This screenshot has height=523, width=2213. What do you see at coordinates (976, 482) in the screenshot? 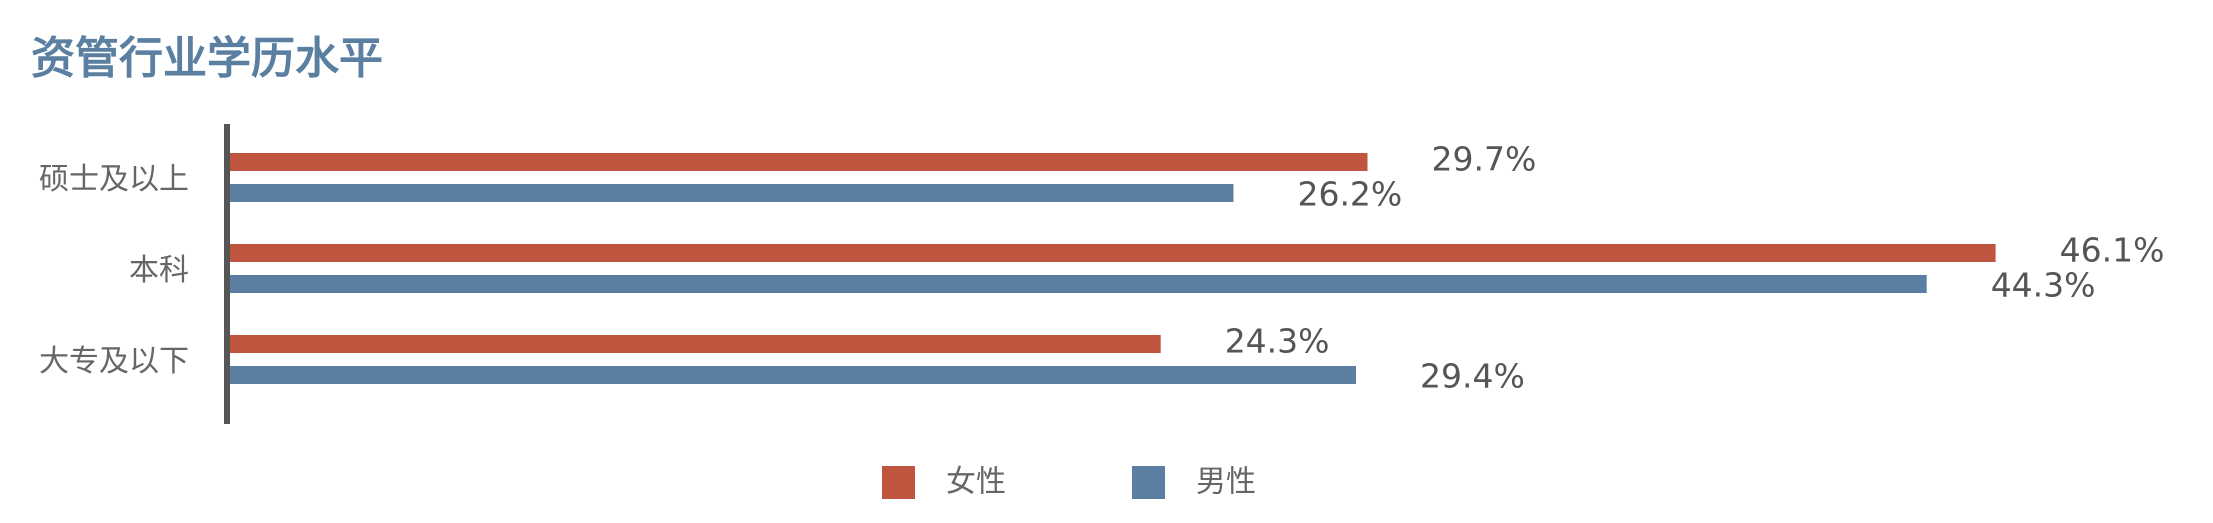
I see `legend-label: 女性` at bounding box center [976, 482].